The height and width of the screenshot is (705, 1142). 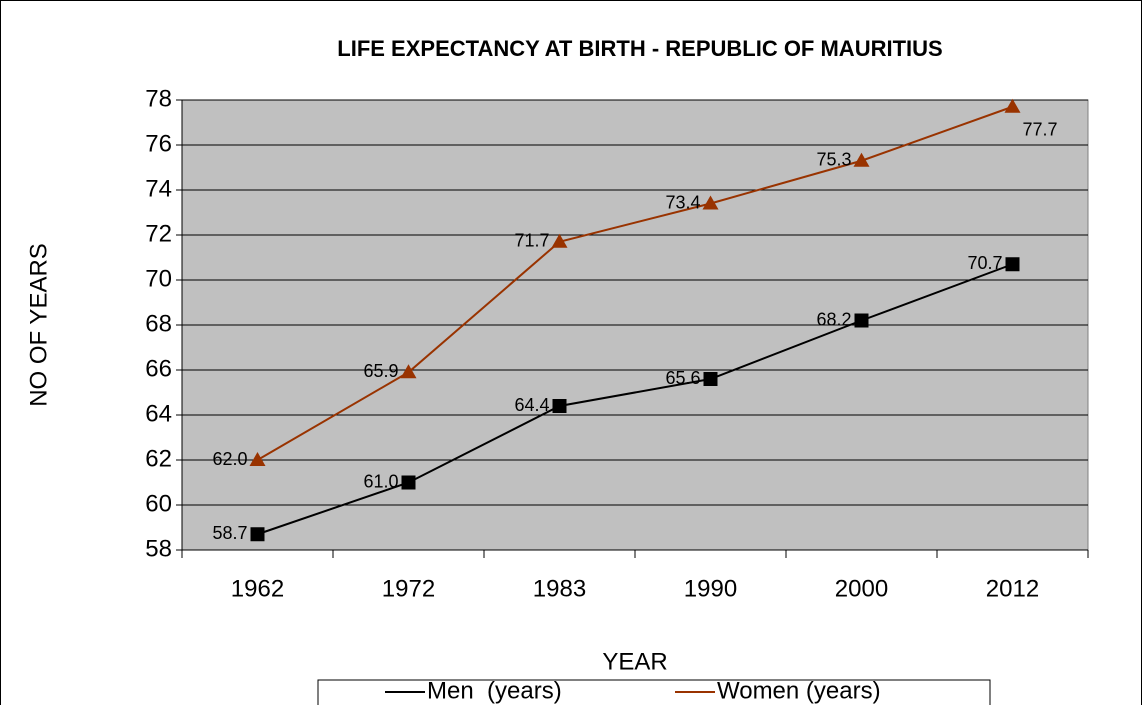 I want to click on y-tick-label: 58, so click(x=158, y=548).